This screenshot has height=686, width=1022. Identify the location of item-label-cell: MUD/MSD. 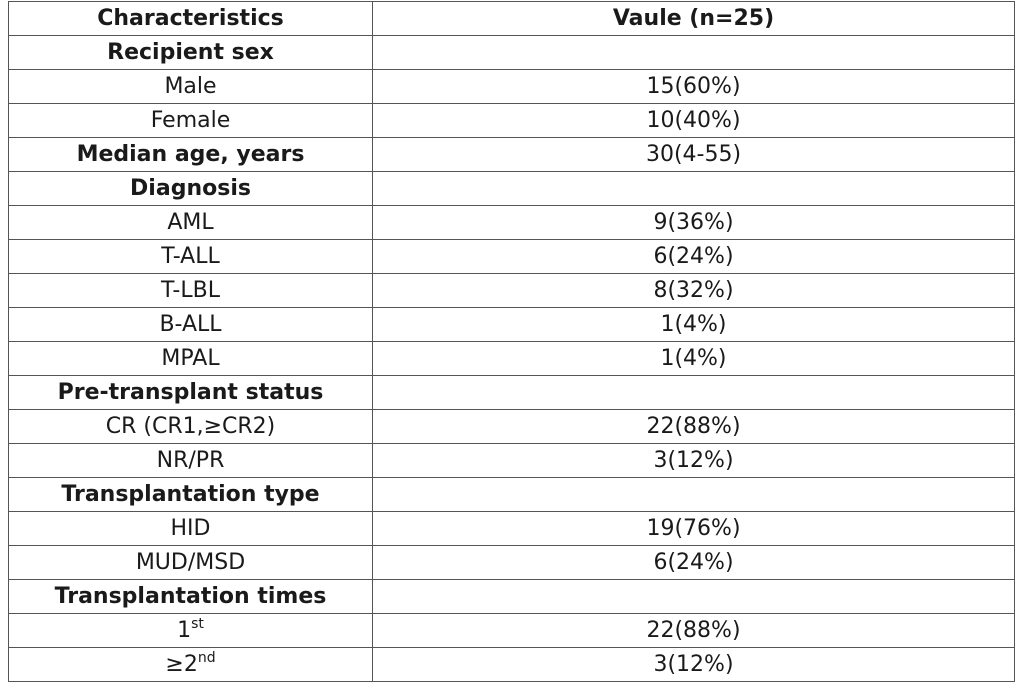
(190, 562).